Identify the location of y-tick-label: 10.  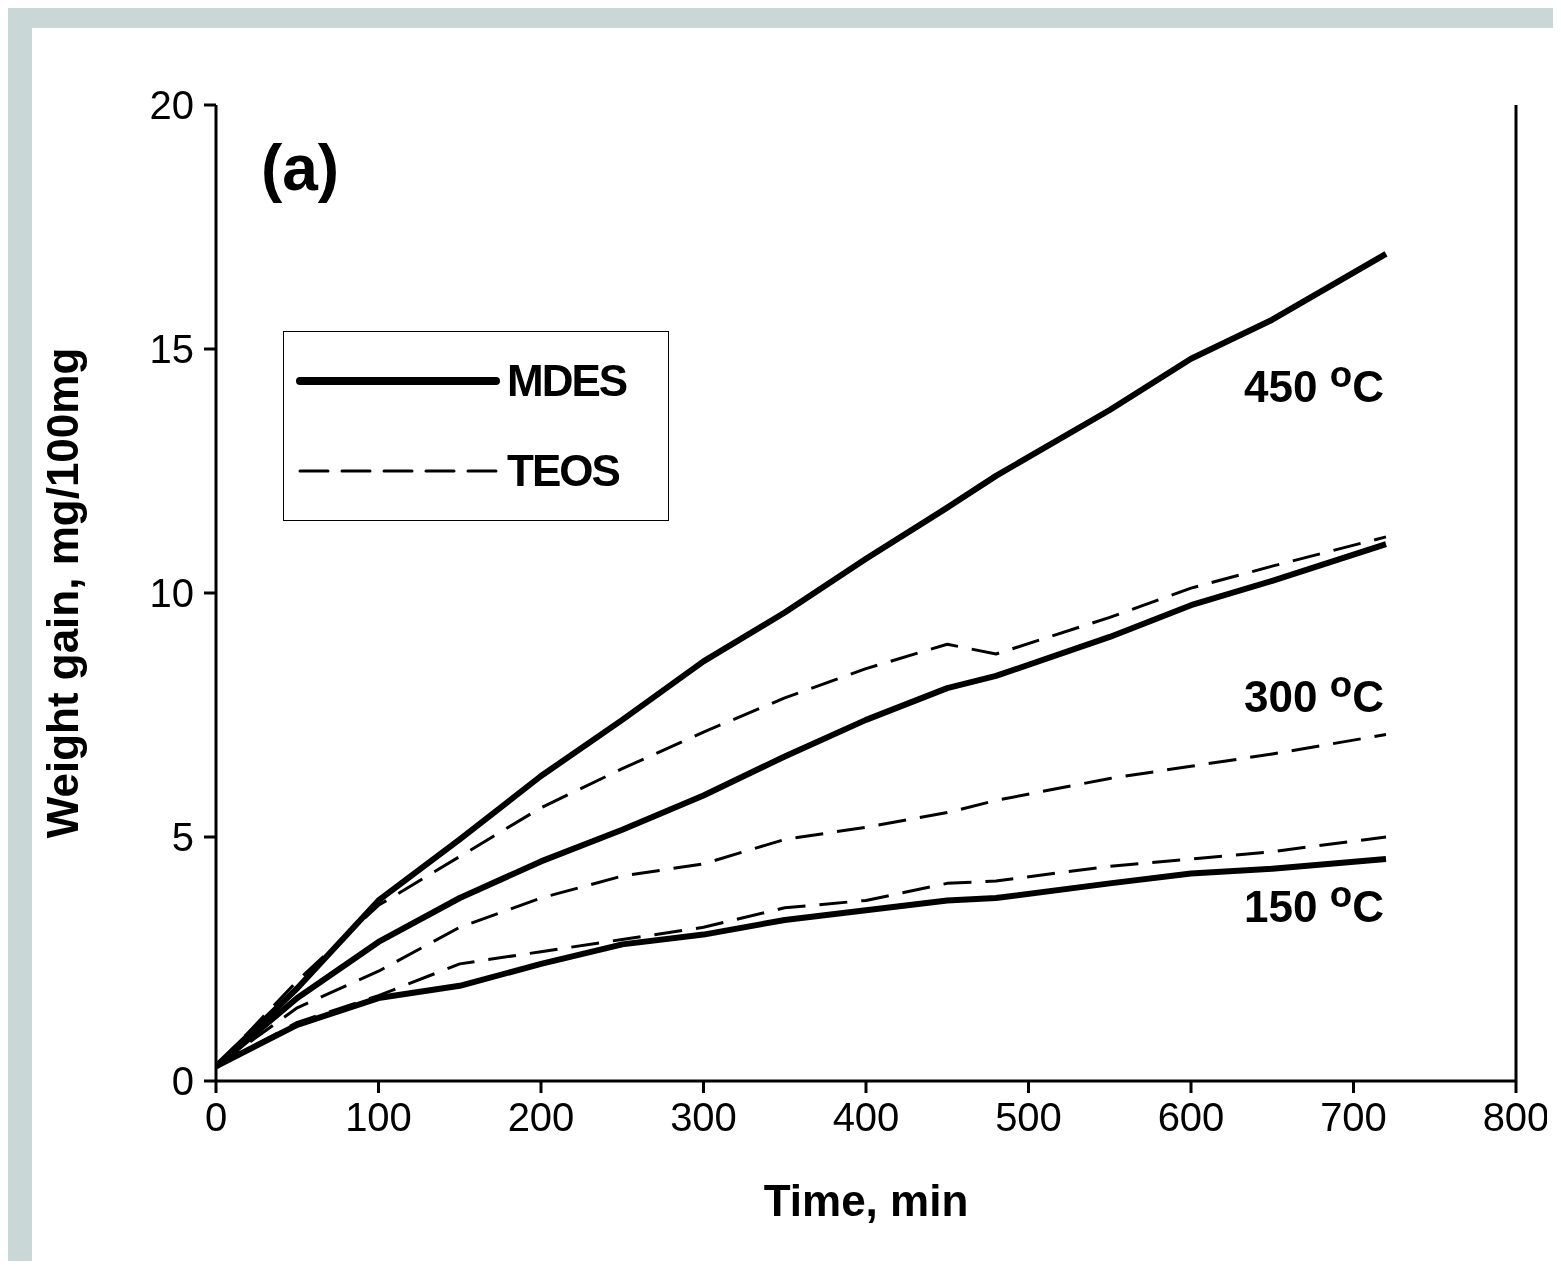
(171, 593).